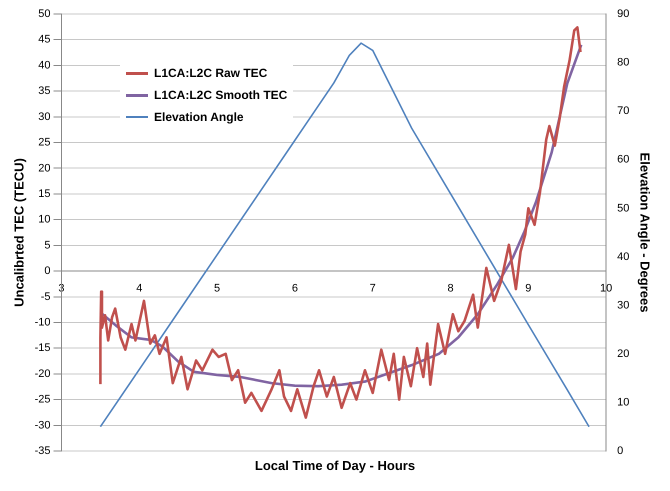 This screenshot has height=491, width=670. Describe the element at coordinates (620, 451) in the screenshot. I see `y2-tick-label: 0` at that location.